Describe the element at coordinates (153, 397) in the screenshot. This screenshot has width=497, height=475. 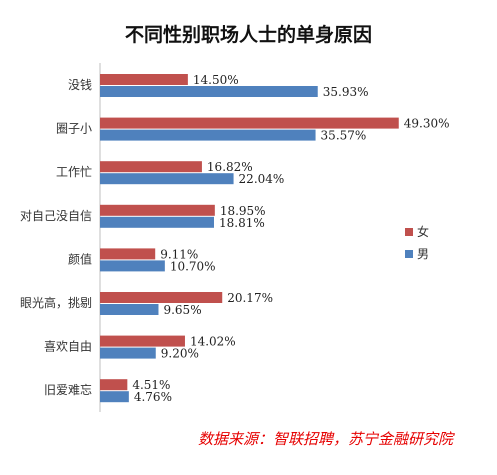
I see `data-label: 4.76%` at that location.